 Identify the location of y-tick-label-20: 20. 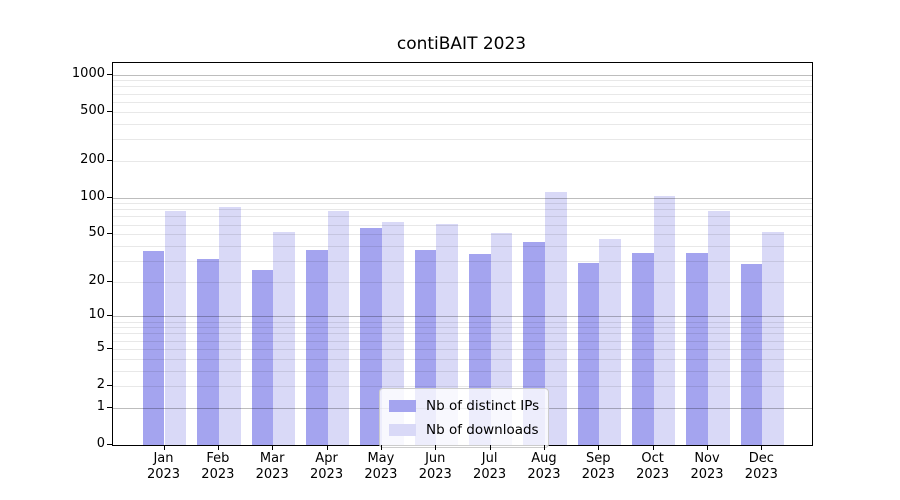
(96, 280).